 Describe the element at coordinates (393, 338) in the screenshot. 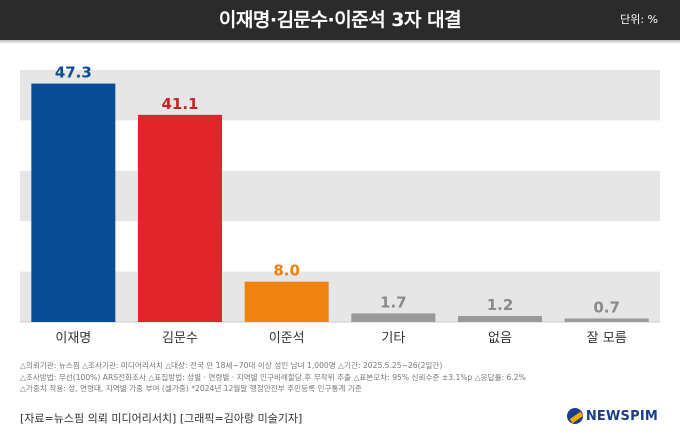

I see `category-label: 기타` at that location.